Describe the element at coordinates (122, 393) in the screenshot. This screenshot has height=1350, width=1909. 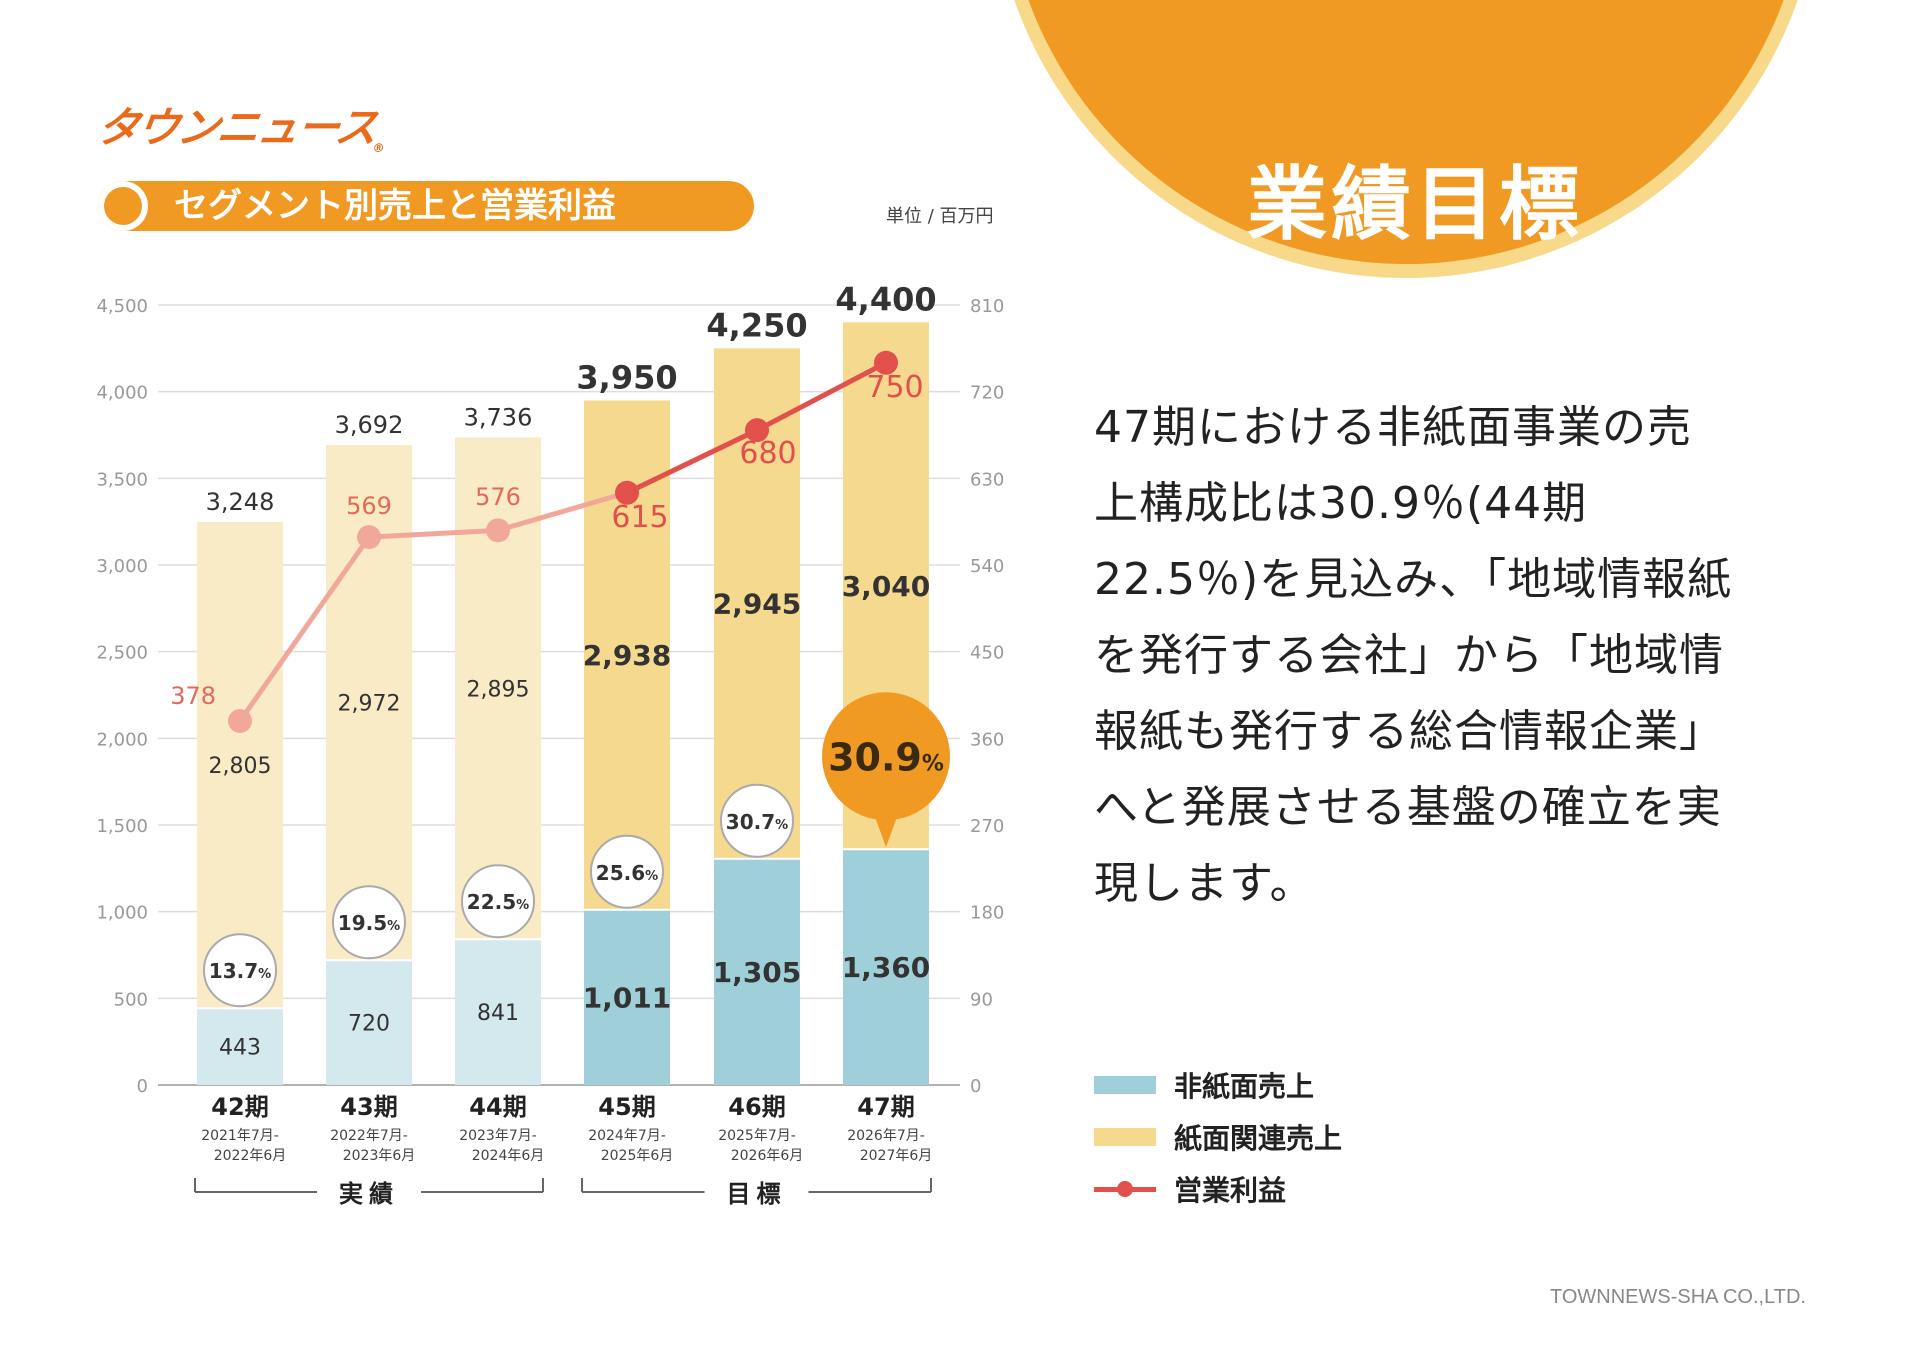
I see `y-tick-label: 4,000` at that location.